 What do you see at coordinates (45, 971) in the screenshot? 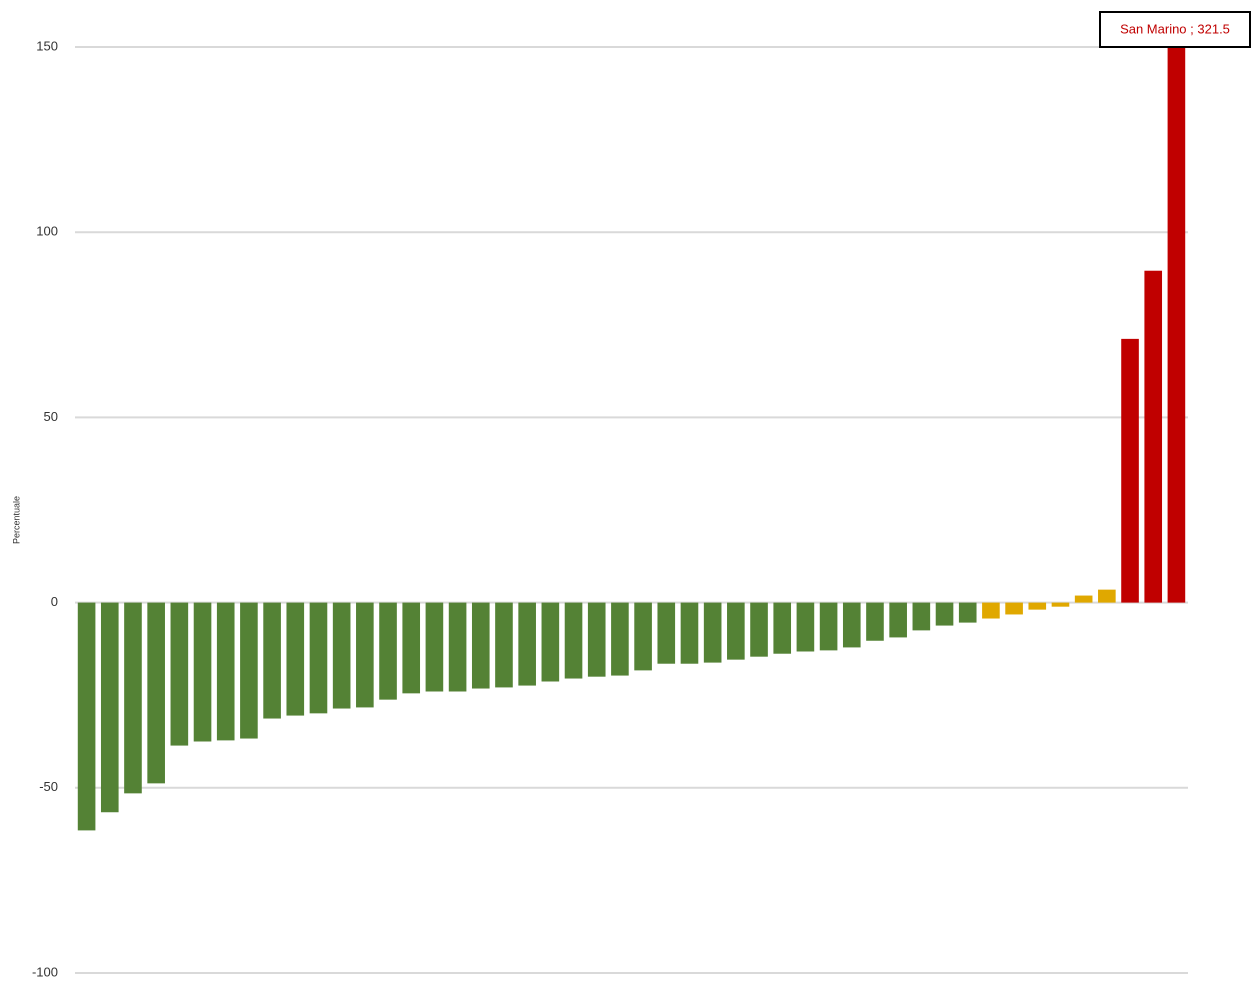
I see `y-tick-label: -100` at bounding box center [45, 971].